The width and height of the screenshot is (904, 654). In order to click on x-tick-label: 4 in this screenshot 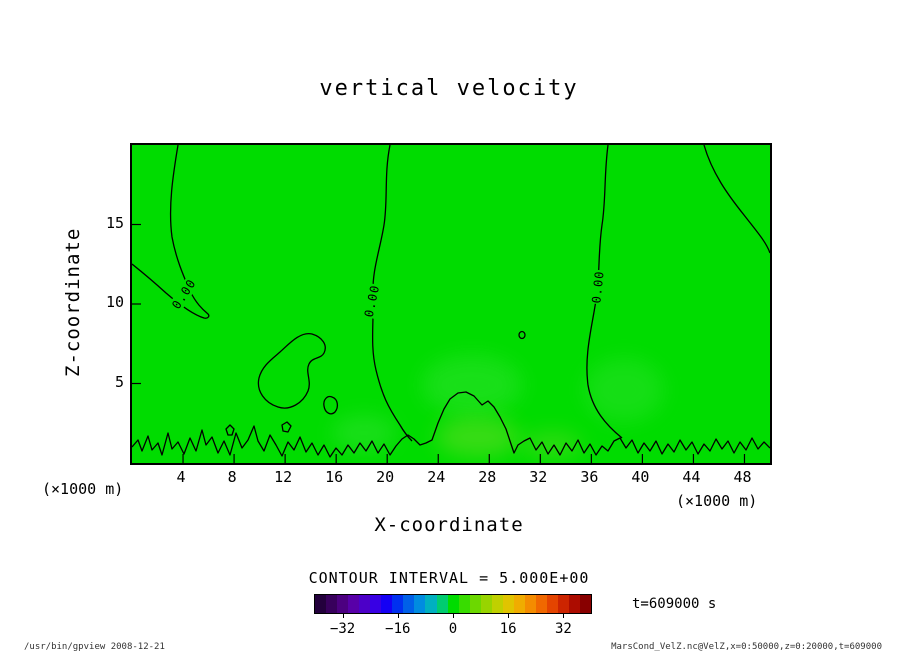, I will do `click(181, 477)`.